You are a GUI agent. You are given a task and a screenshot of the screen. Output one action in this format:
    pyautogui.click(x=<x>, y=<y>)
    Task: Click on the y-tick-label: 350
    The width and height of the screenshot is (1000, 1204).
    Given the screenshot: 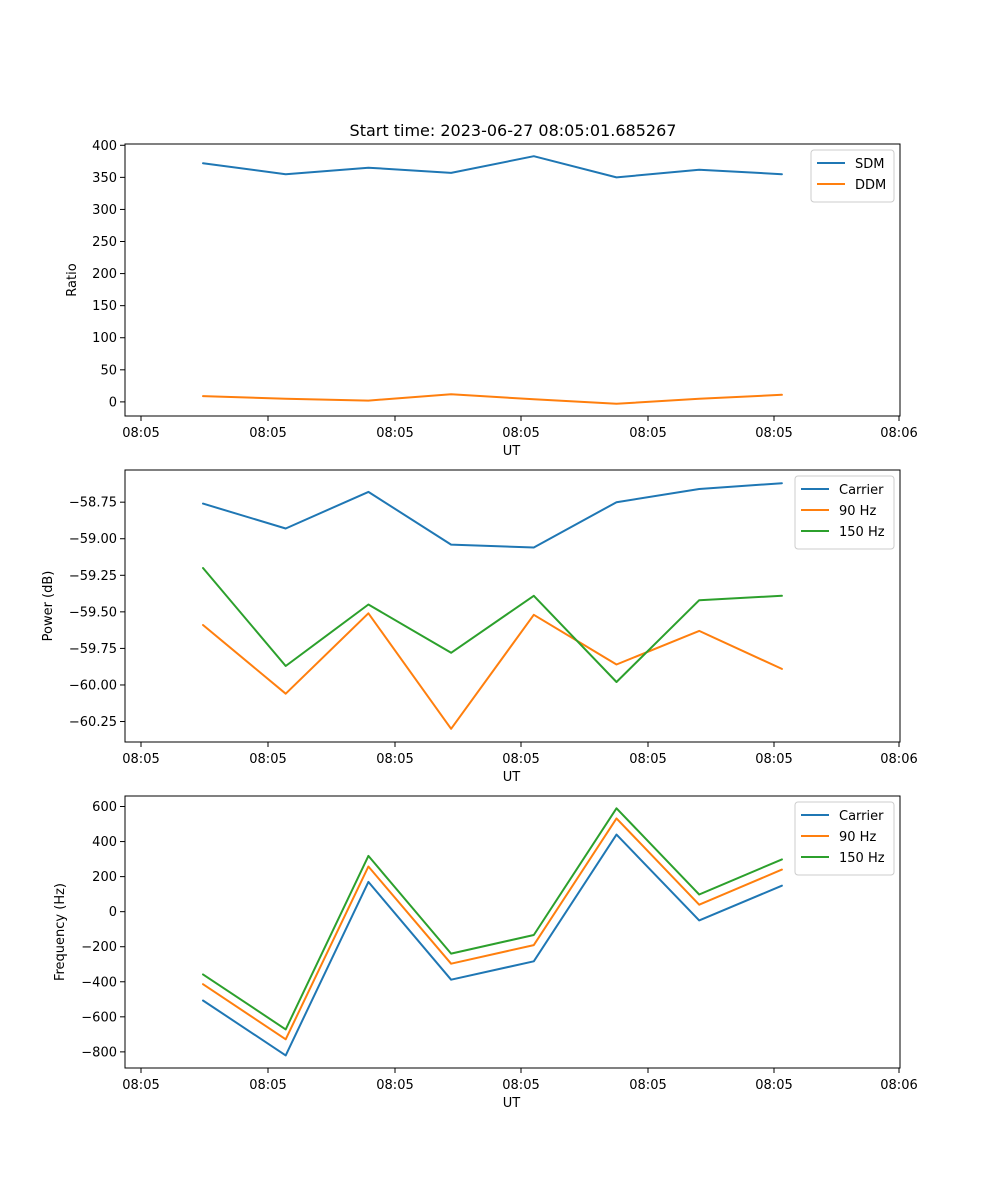 What is the action you would take?
    pyautogui.click(x=104, y=178)
    